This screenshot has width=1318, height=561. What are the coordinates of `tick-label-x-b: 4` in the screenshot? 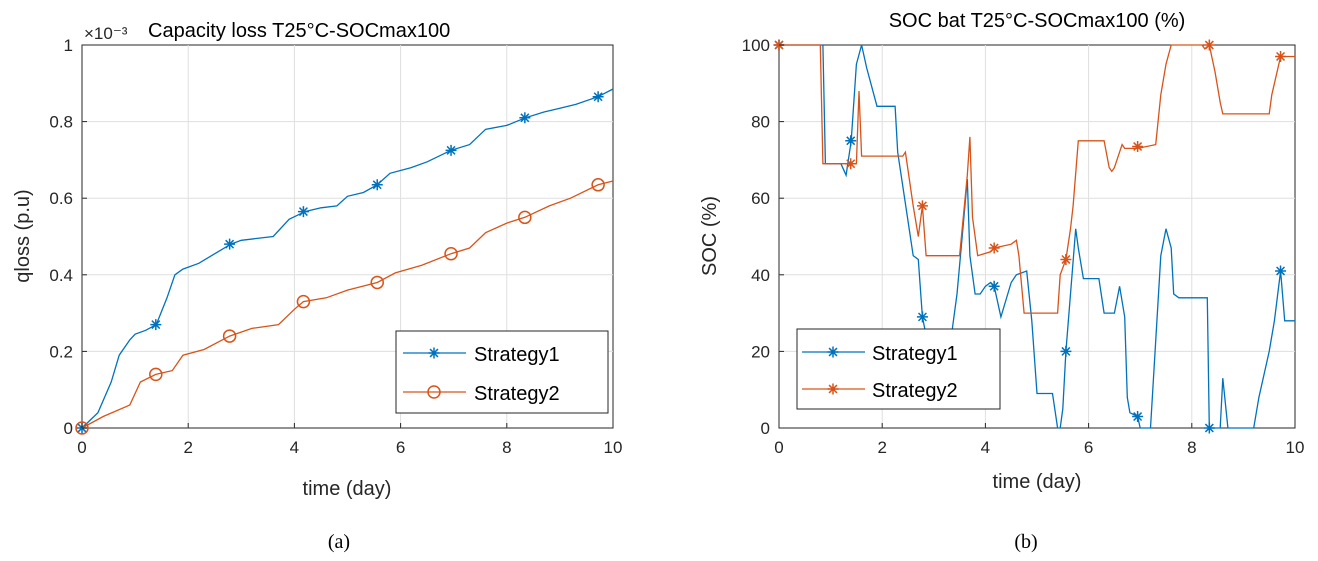 It's located at (985, 447).